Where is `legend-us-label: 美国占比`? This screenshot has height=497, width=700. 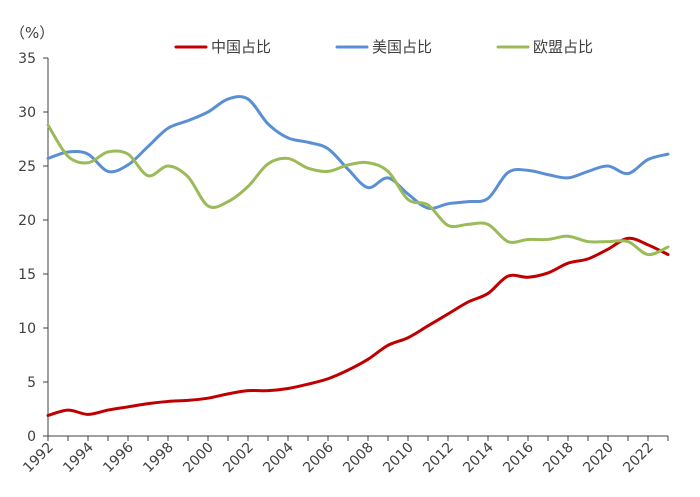
legend-us-label: 美国占比 is located at coordinates (402, 47).